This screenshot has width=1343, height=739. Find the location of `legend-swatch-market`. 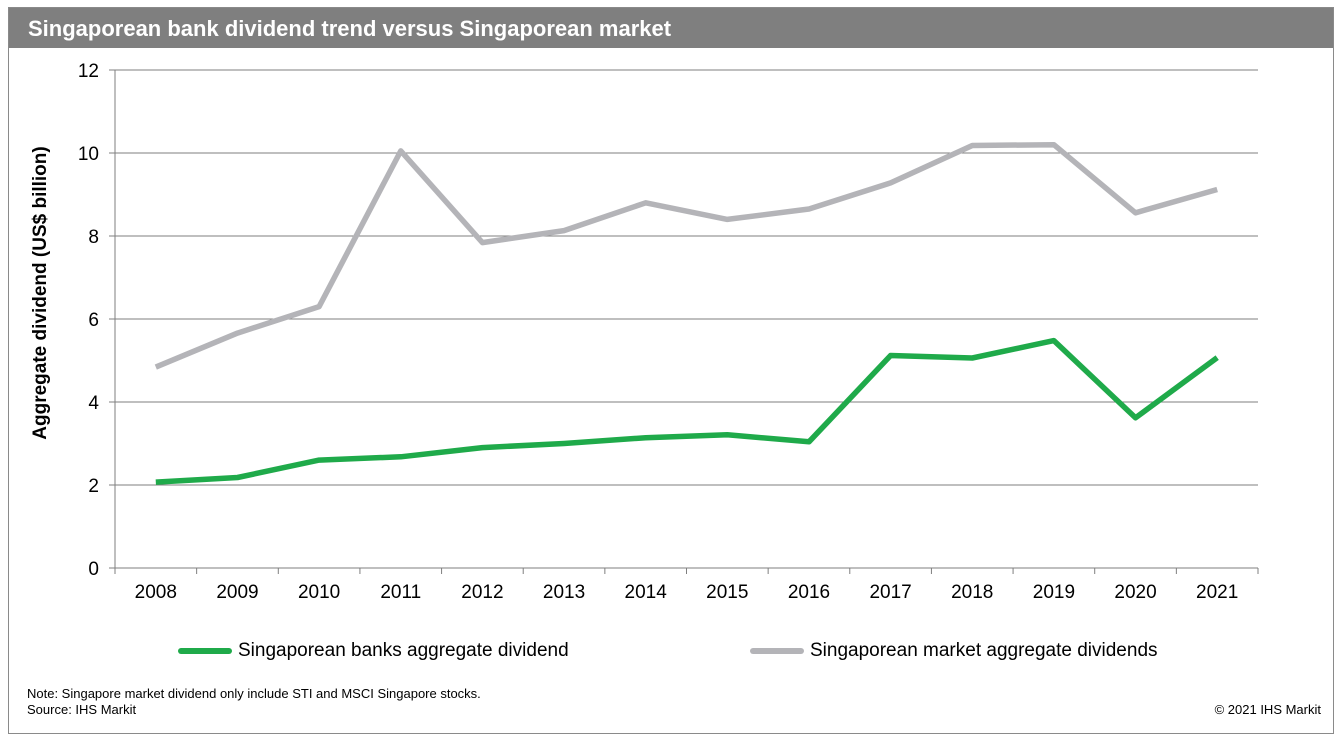

legend-swatch-market is located at coordinates (777, 651).